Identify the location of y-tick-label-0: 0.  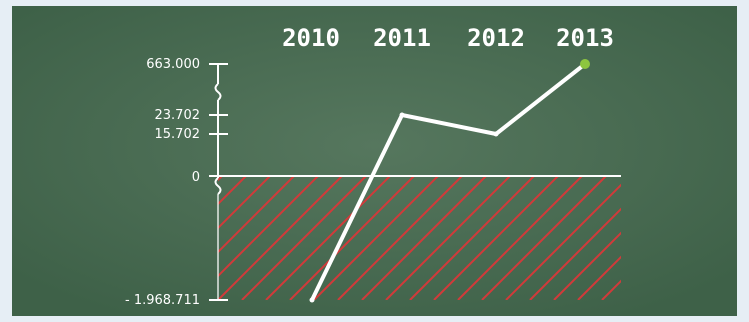
(196, 177).